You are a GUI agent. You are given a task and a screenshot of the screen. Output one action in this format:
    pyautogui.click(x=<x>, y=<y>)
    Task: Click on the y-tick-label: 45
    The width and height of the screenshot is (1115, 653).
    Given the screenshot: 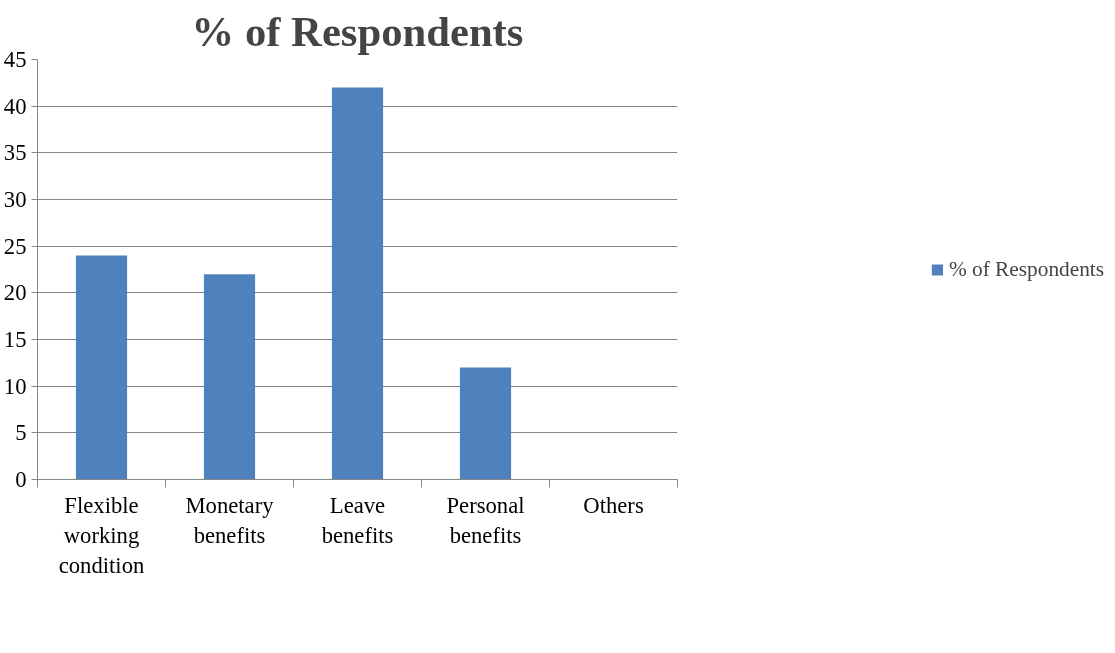 What is the action you would take?
    pyautogui.click(x=15, y=59)
    